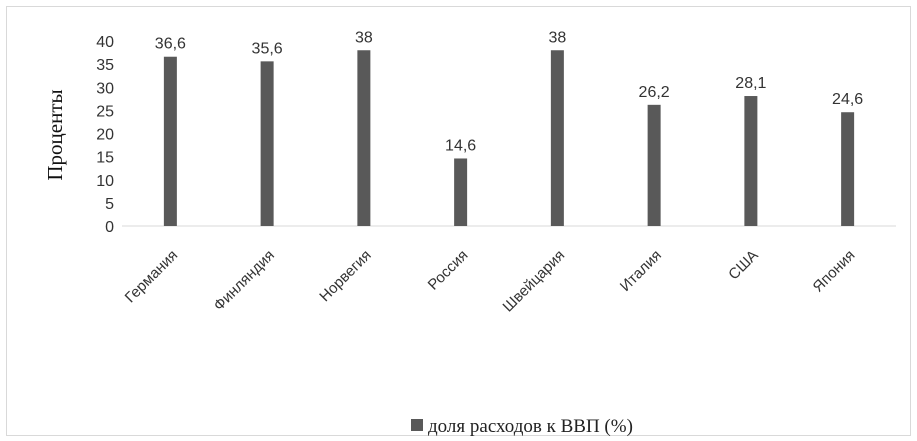 Image resolution: width=917 pixels, height=441 pixels. I want to click on legend-label: доля расходов к ВВП (%), so click(530, 426).